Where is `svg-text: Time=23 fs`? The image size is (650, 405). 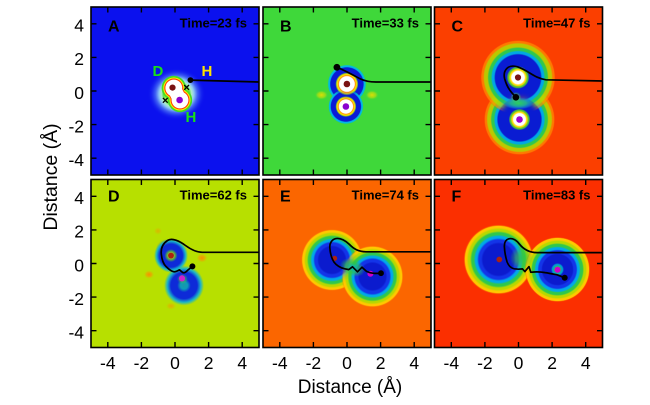
svg-text: Time=23 fs is located at coordinates (213, 23).